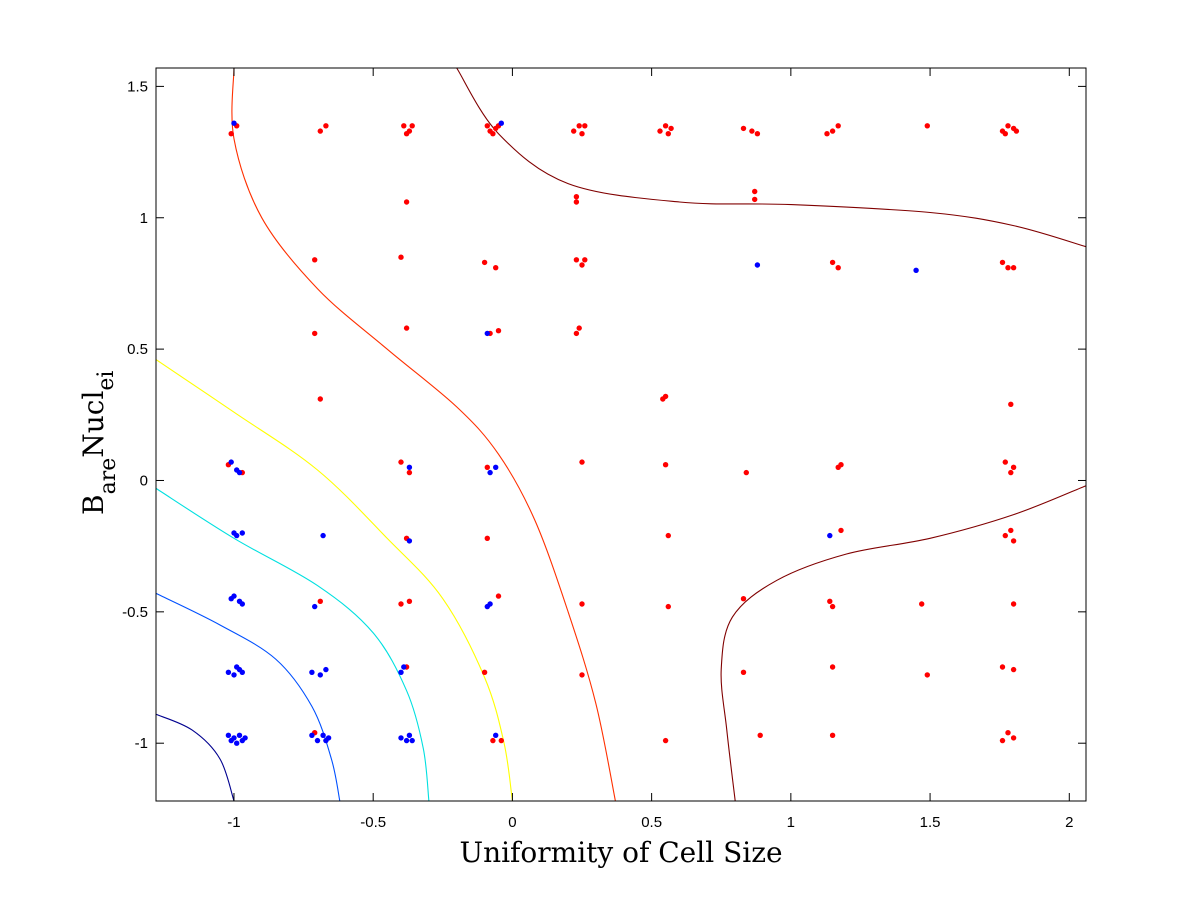 The height and width of the screenshot is (901, 1200). Describe the element at coordinates (137, 86) in the screenshot. I see `y-tick-label-5: 1.5` at that location.